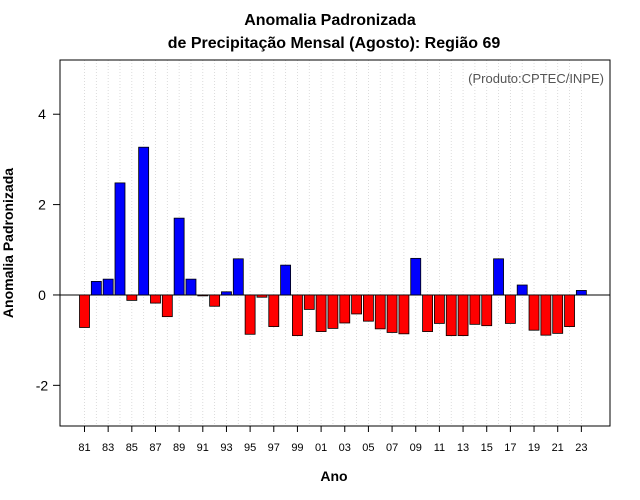  Describe the element at coordinates (463, 315) in the screenshot. I see `bar-2013` at that location.